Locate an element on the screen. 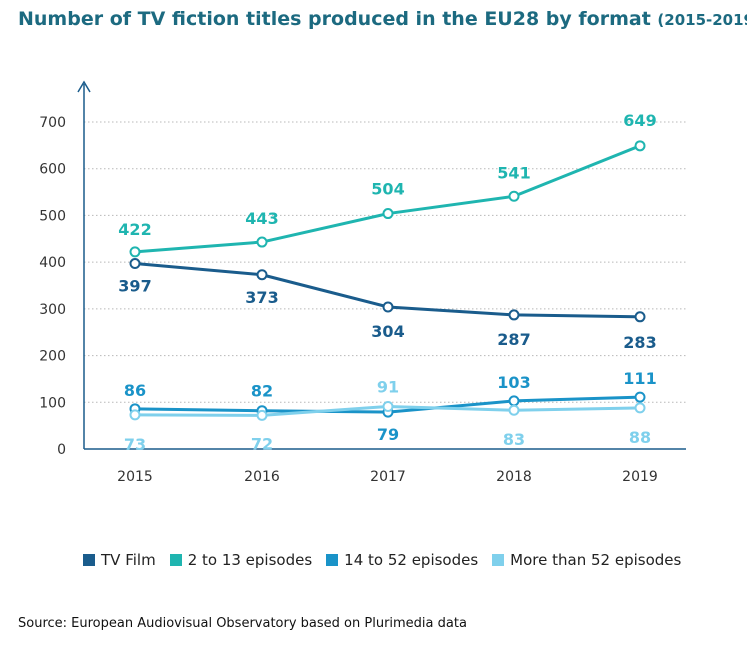  chart-title-years: (2015-2019) is located at coordinates (702, 20).